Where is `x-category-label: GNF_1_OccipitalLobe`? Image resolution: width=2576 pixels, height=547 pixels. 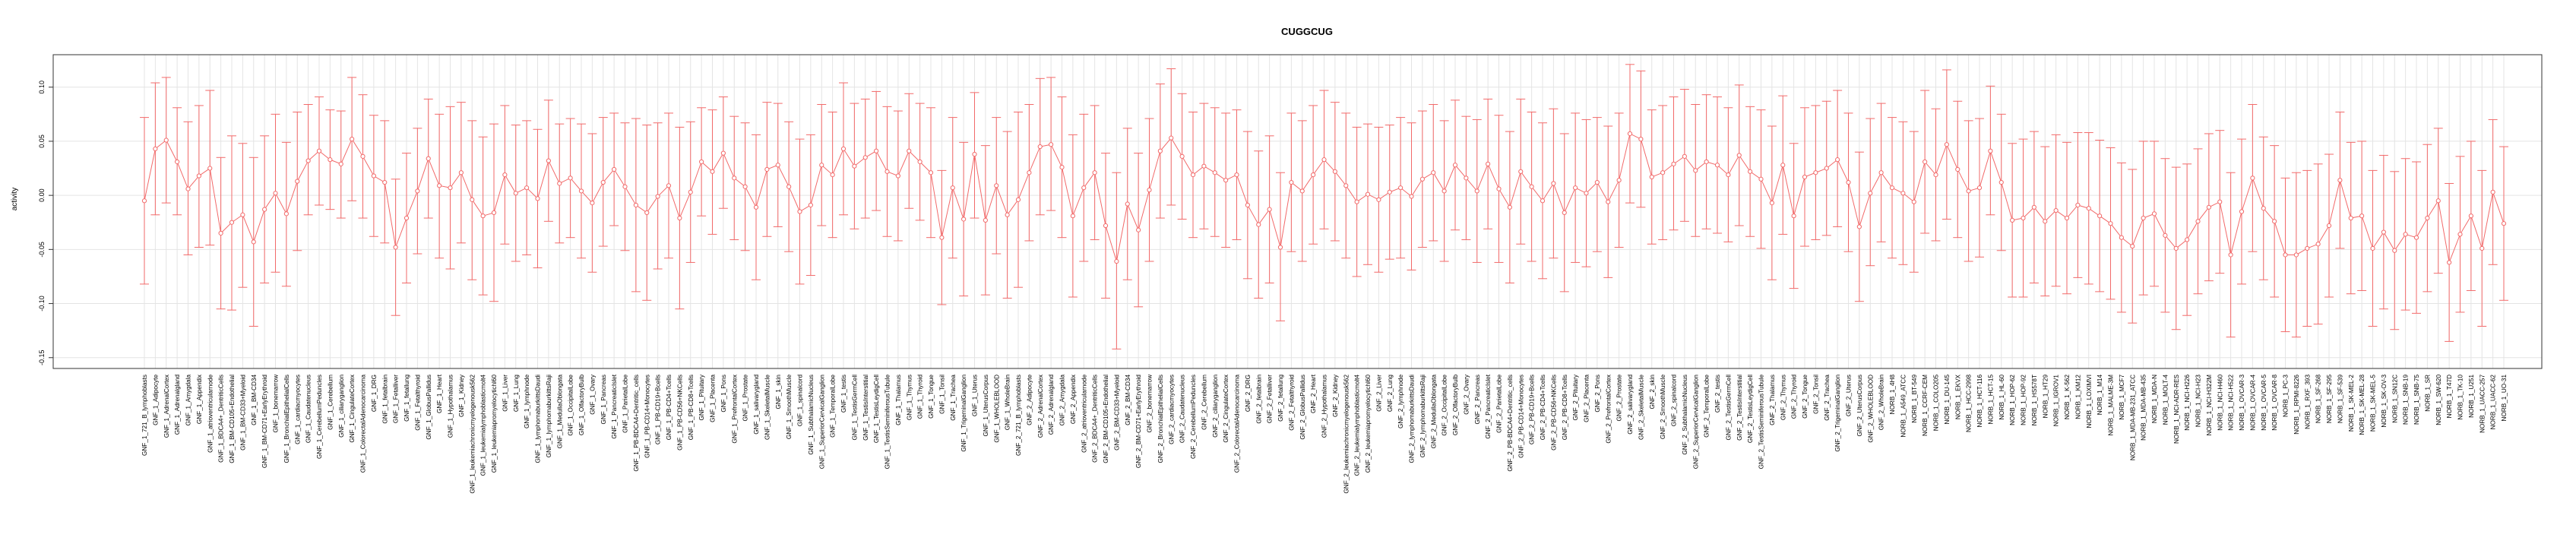 x-category-label: GNF_1_OccipitalLobe is located at coordinates (571, 405).